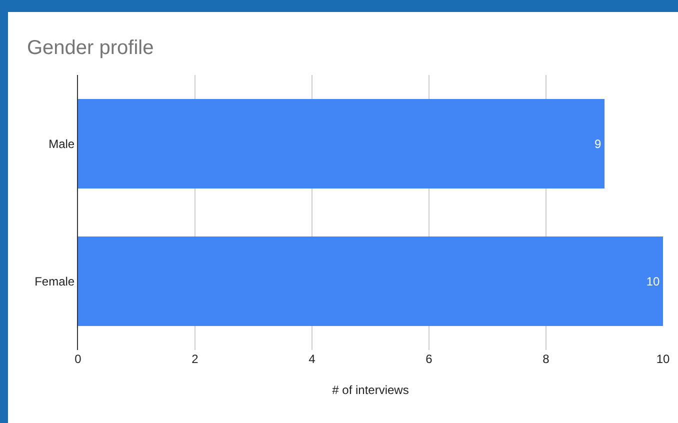 The width and height of the screenshot is (678, 423). Describe the element at coordinates (653, 281) in the screenshot. I see `data-label: 10` at that location.